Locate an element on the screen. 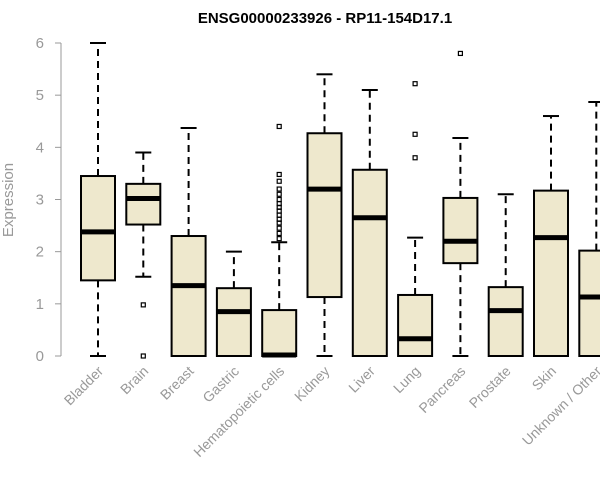  y-axis-label: Expression is located at coordinates (8, 200).